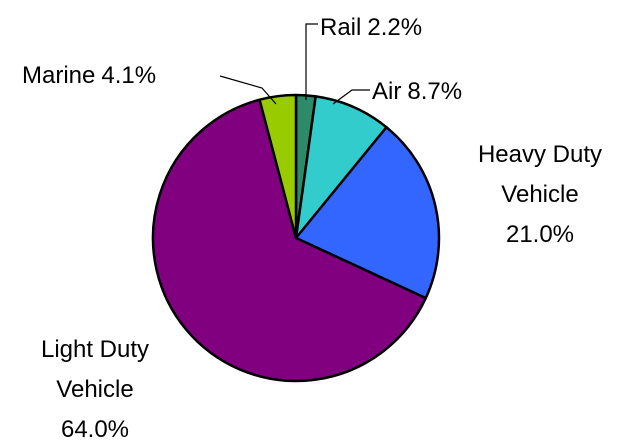 This screenshot has width=638, height=447. Describe the element at coordinates (395, 27) in the screenshot. I see `value-label: 2.2%` at that location.